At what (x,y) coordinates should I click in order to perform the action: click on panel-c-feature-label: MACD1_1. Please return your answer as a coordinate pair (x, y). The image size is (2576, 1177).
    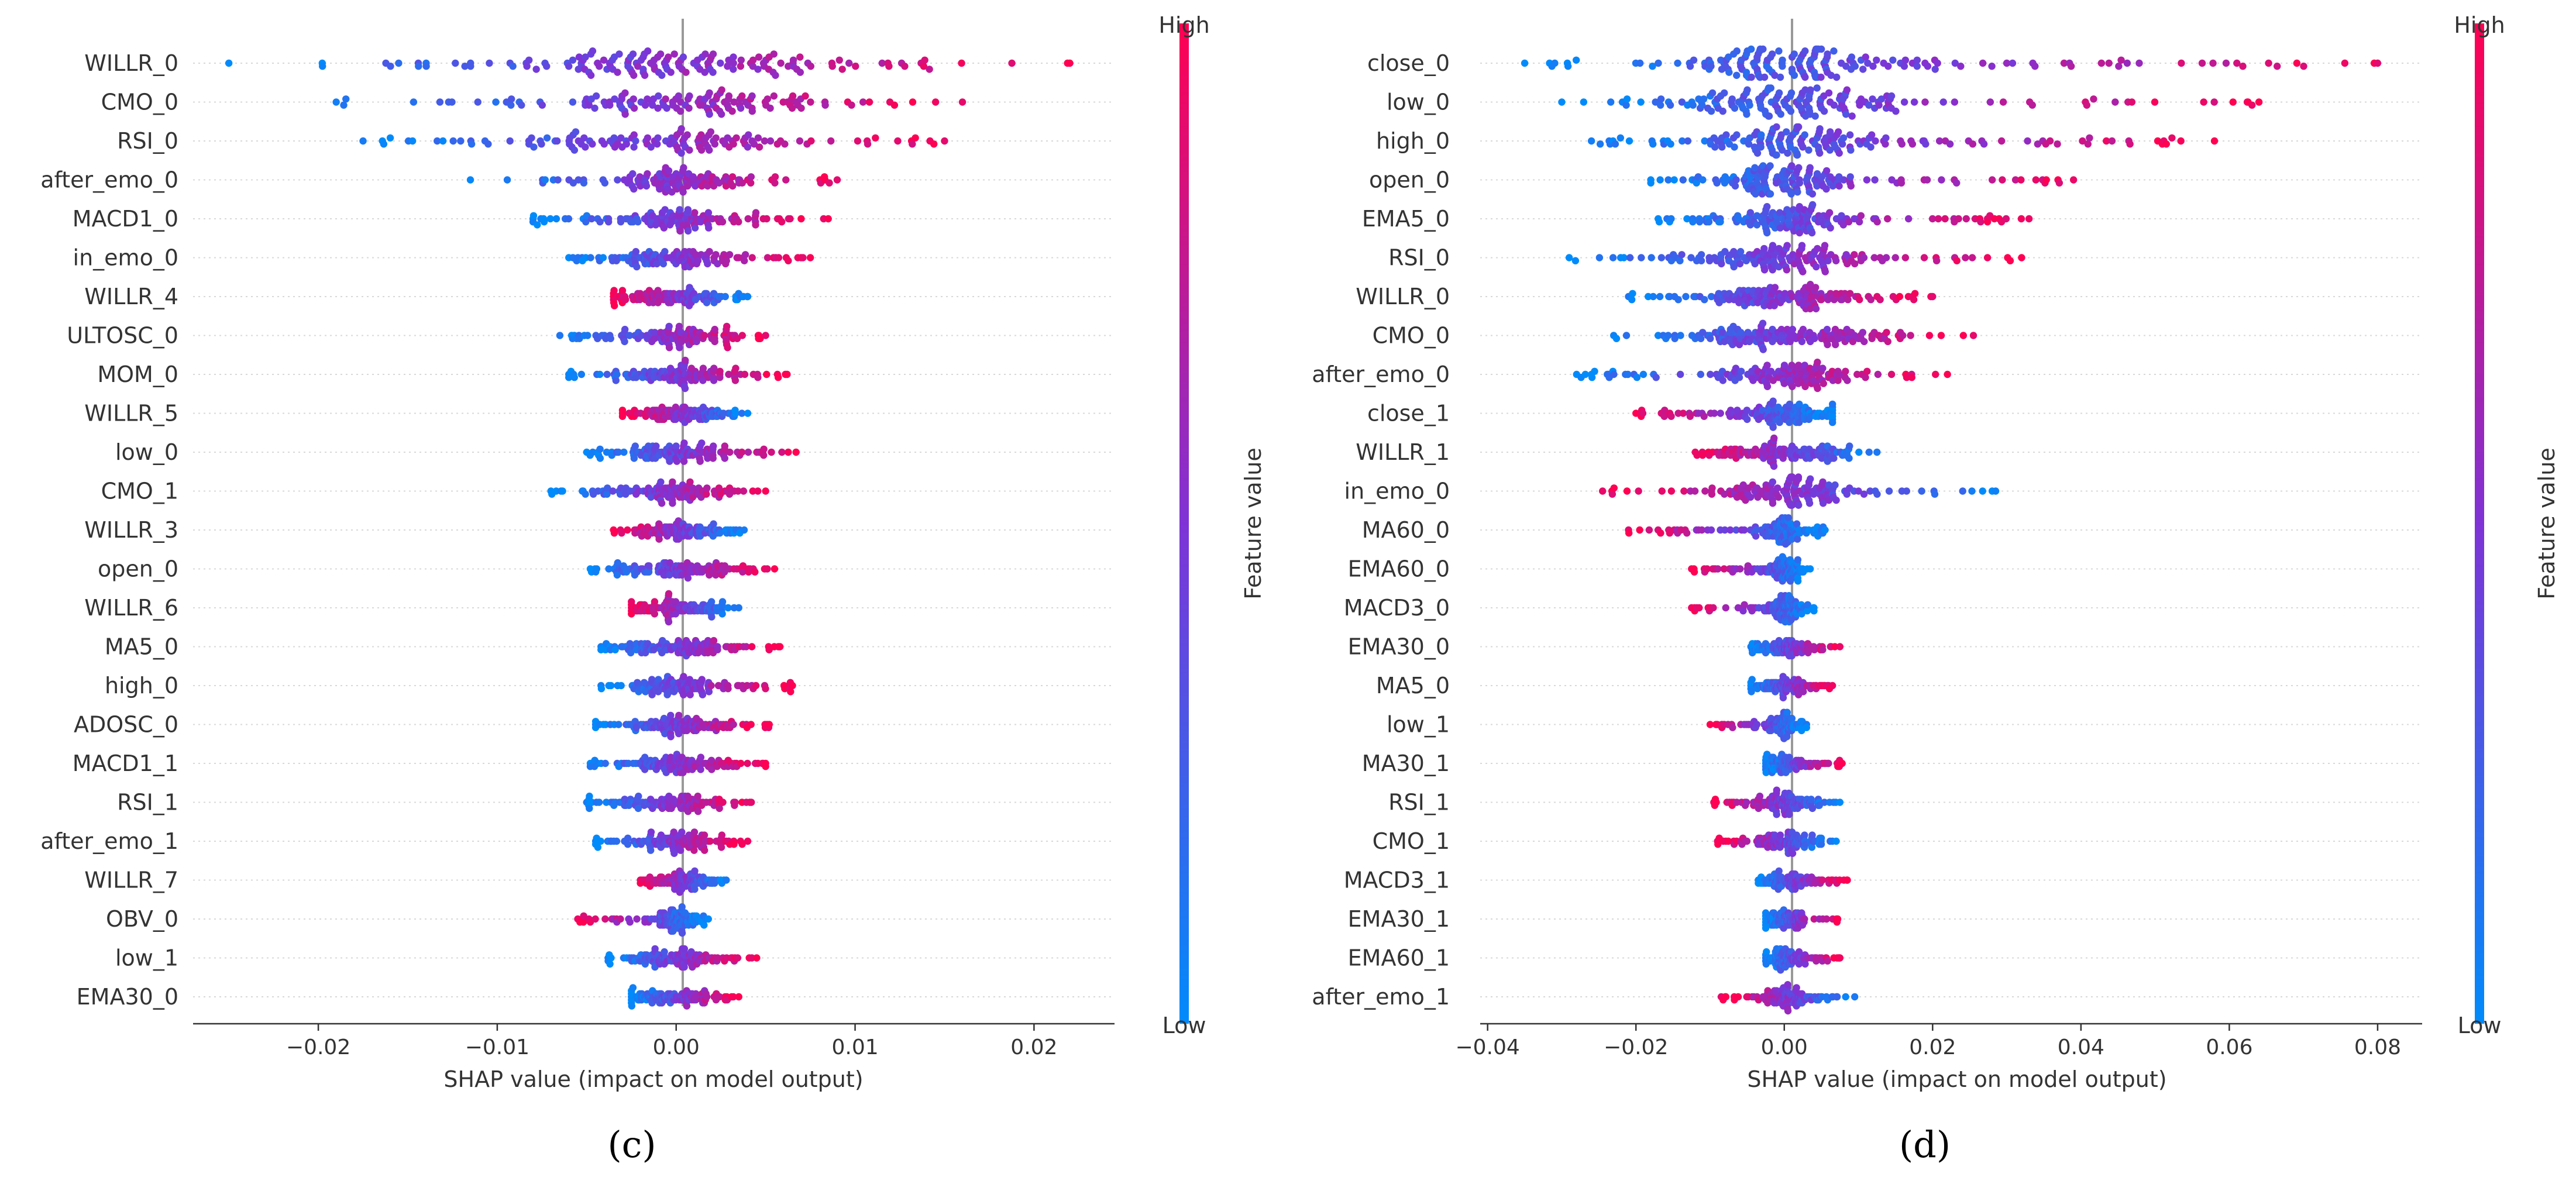
    Looking at the image, I should click on (125, 763).